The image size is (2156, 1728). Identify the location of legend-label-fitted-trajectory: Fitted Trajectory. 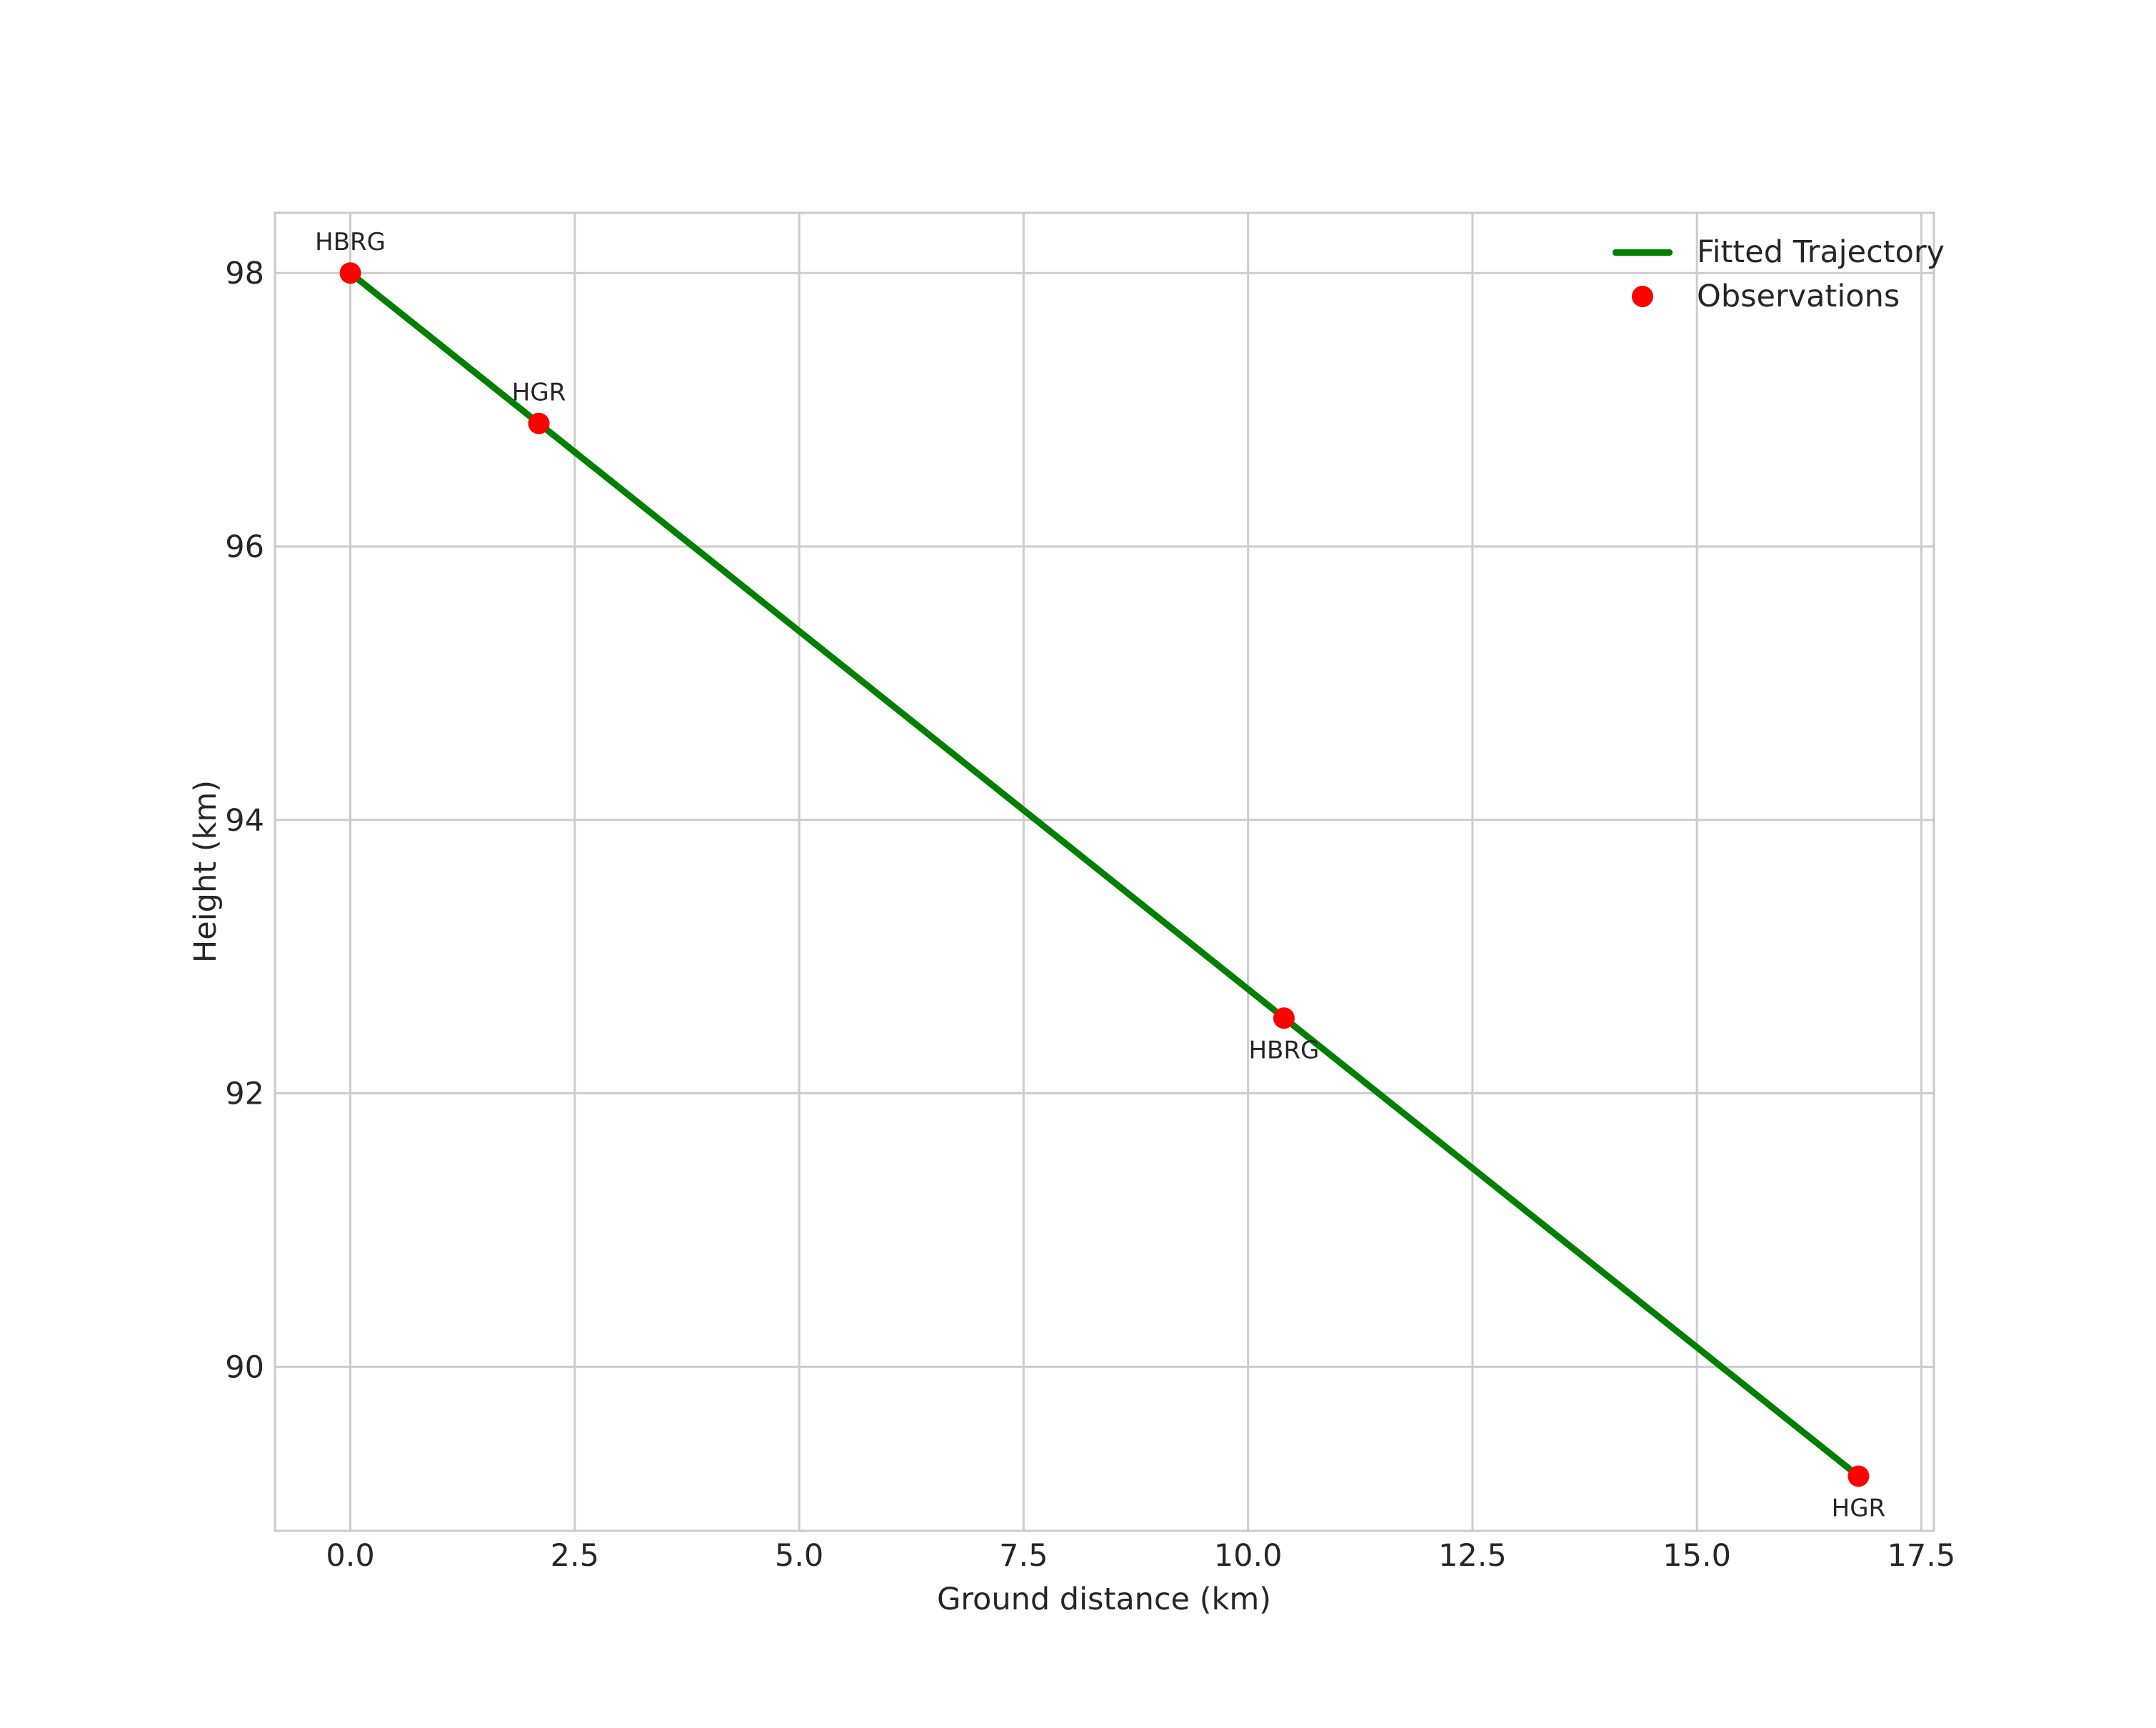
(1821, 252).